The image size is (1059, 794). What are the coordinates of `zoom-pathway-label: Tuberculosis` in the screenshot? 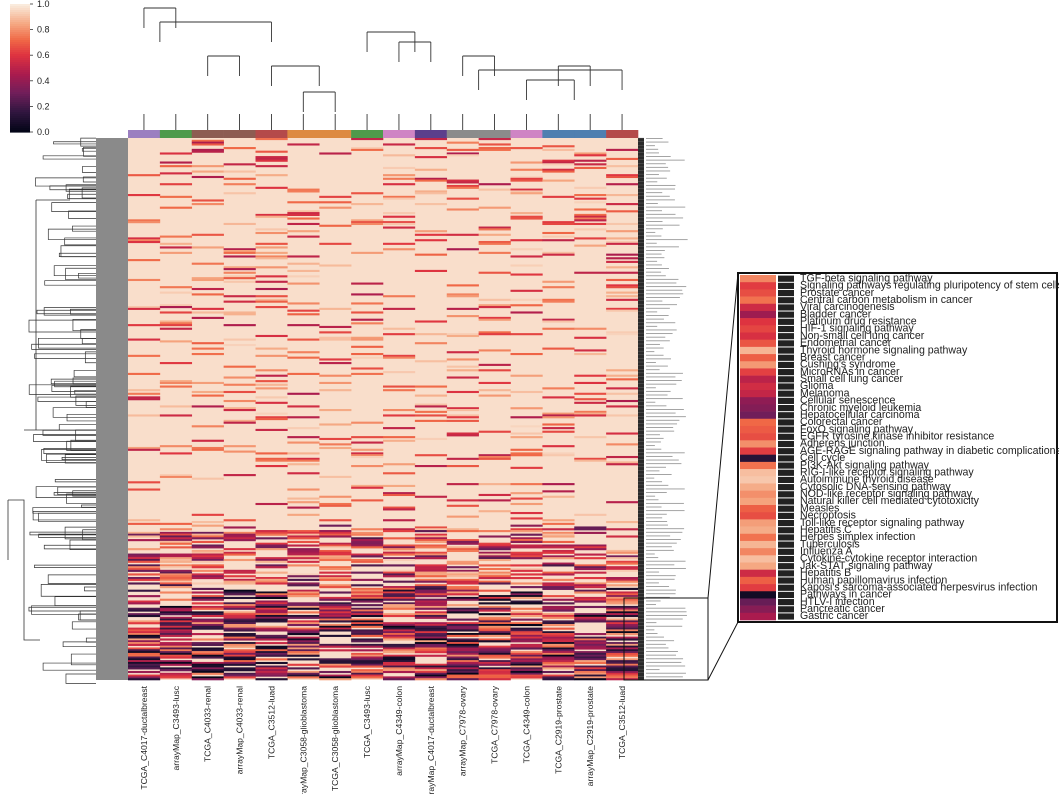 It's located at (830, 544).